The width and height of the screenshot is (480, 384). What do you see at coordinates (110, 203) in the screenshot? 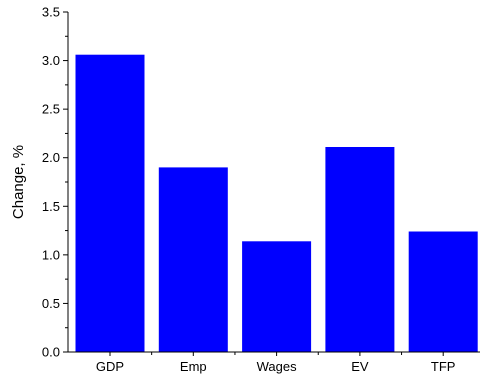
I see `bar-gdp` at bounding box center [110, 203].